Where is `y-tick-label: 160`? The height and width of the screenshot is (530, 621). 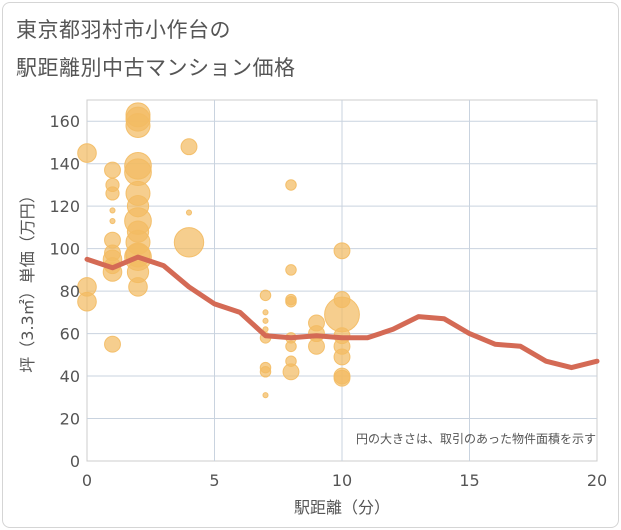 y-tick-label: 160 is located at coordinates (64, 121).